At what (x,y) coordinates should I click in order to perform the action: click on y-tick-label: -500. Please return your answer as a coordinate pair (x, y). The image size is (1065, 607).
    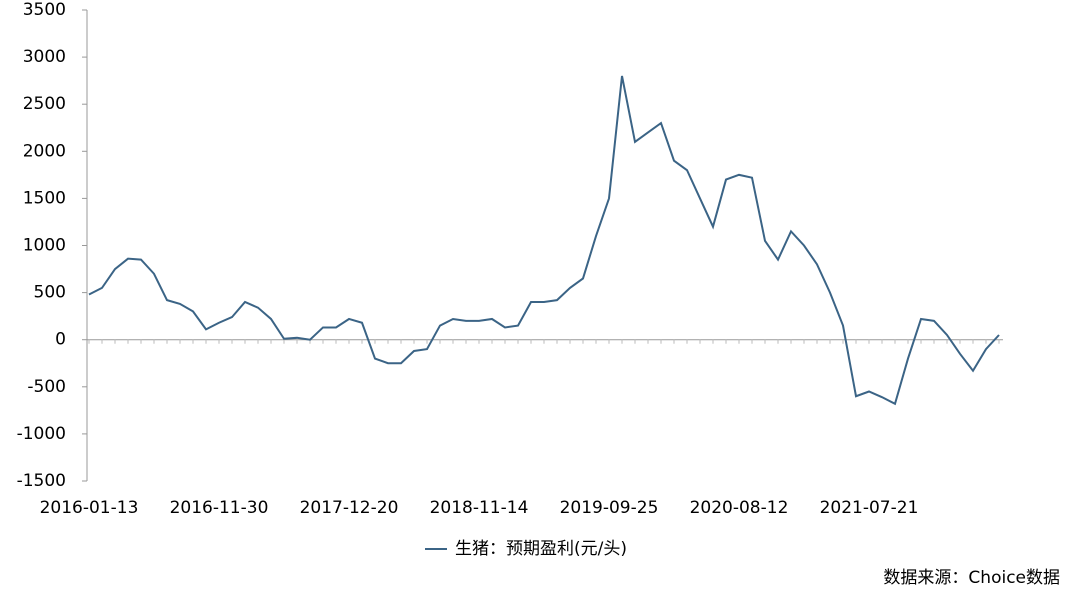
    Looking at the image, I should click on (46, 387).